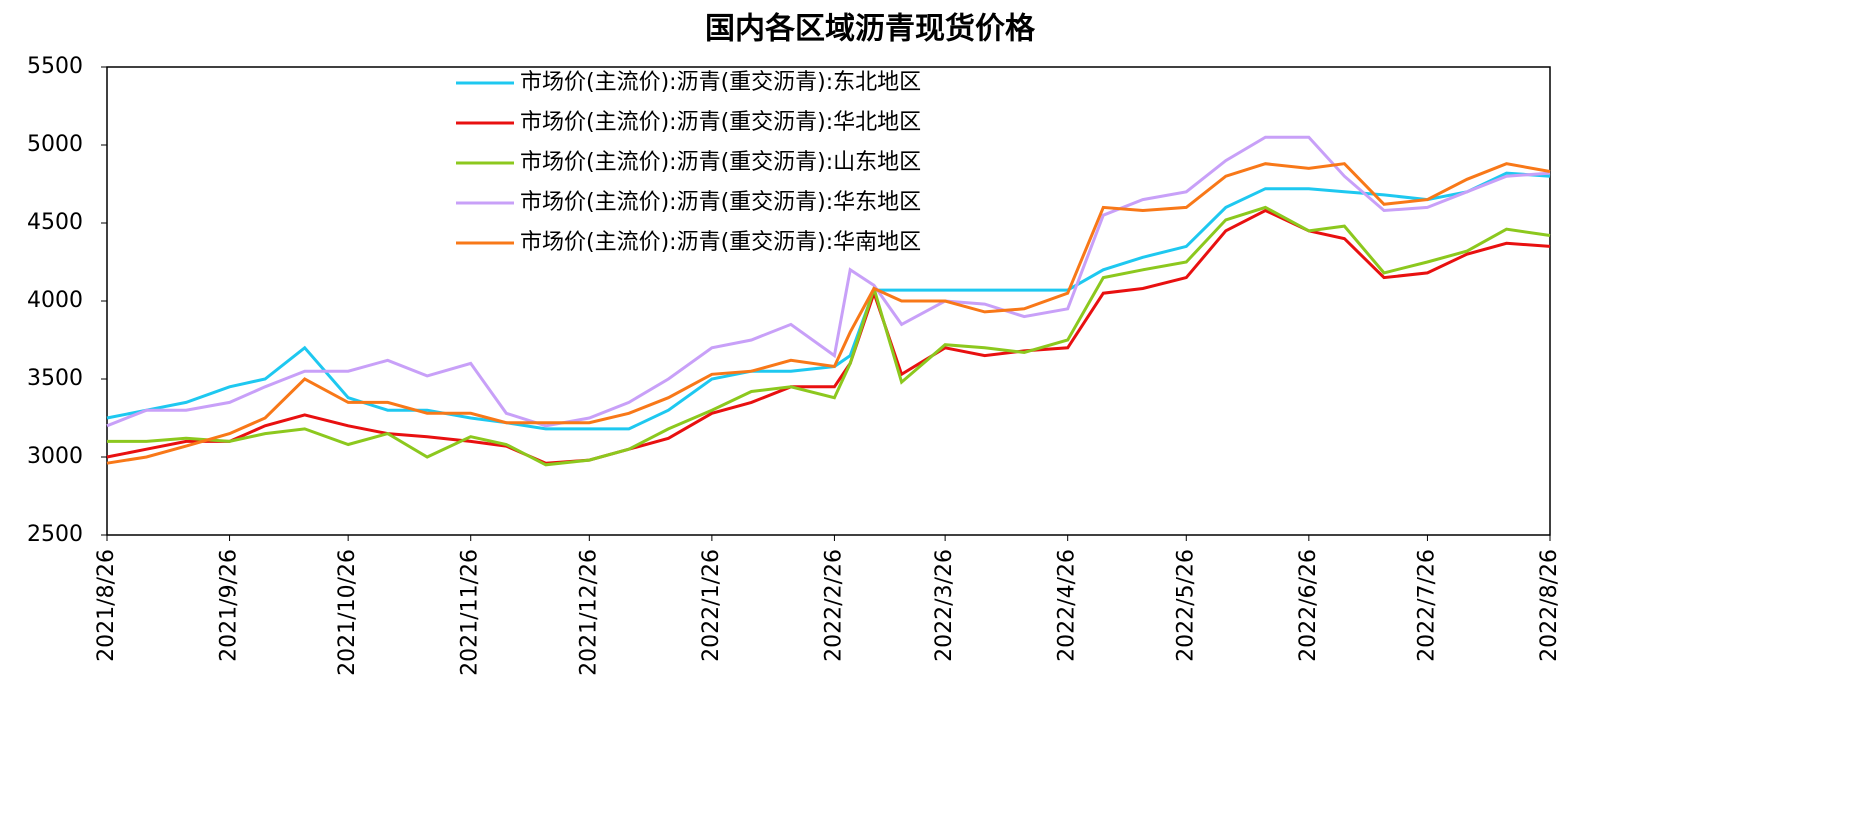  Describe the element at coordinates (1426, 605) in the screenshot. I see `x-tick-label: 2022/7/26` at that location.